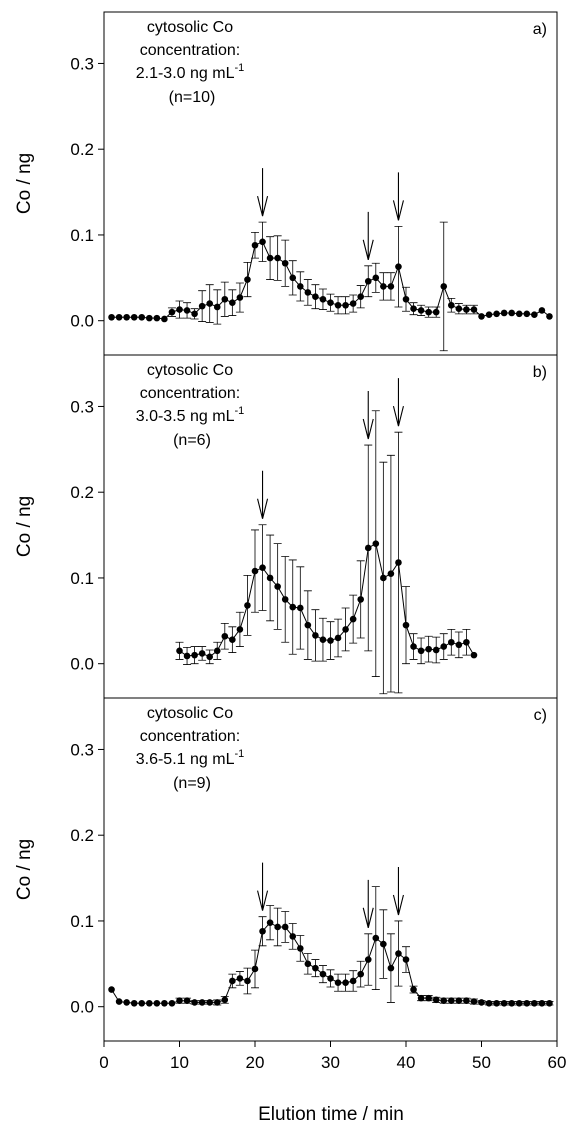 The image size is (575, 1133). I want to click on y-tick-label: 0.0, so click(82, 1007).